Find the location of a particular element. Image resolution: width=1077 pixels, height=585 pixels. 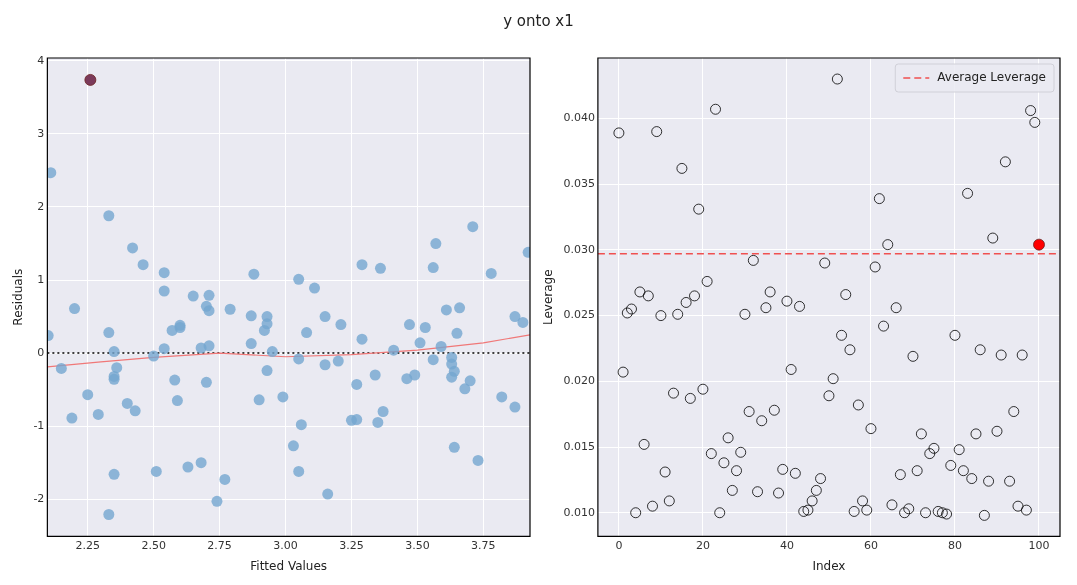

y-tick-label: 0 is located at coordinates (41, 352).